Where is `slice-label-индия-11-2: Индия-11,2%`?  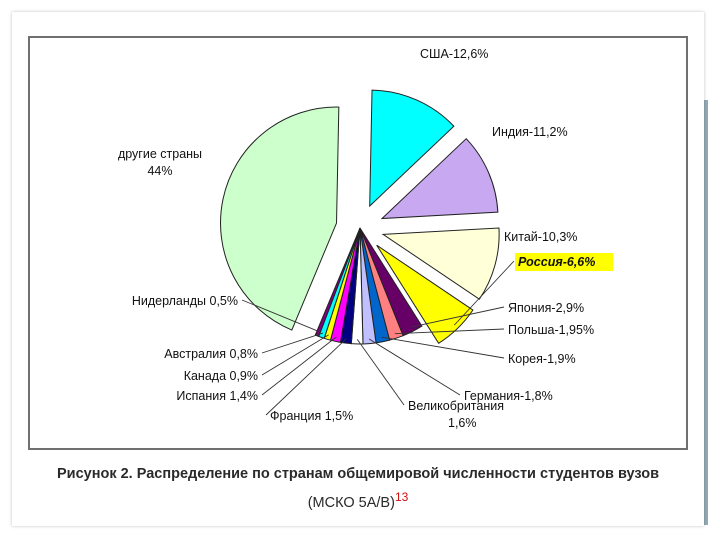 slice-label-индия-11-2: Индия-11,2% is located at coordinates (530, 132).